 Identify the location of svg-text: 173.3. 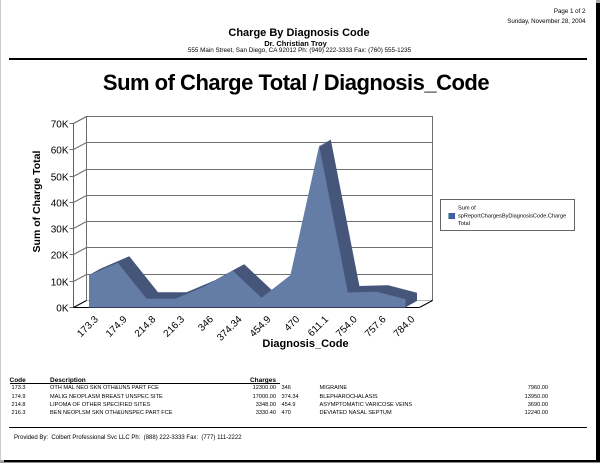
(88, 327).